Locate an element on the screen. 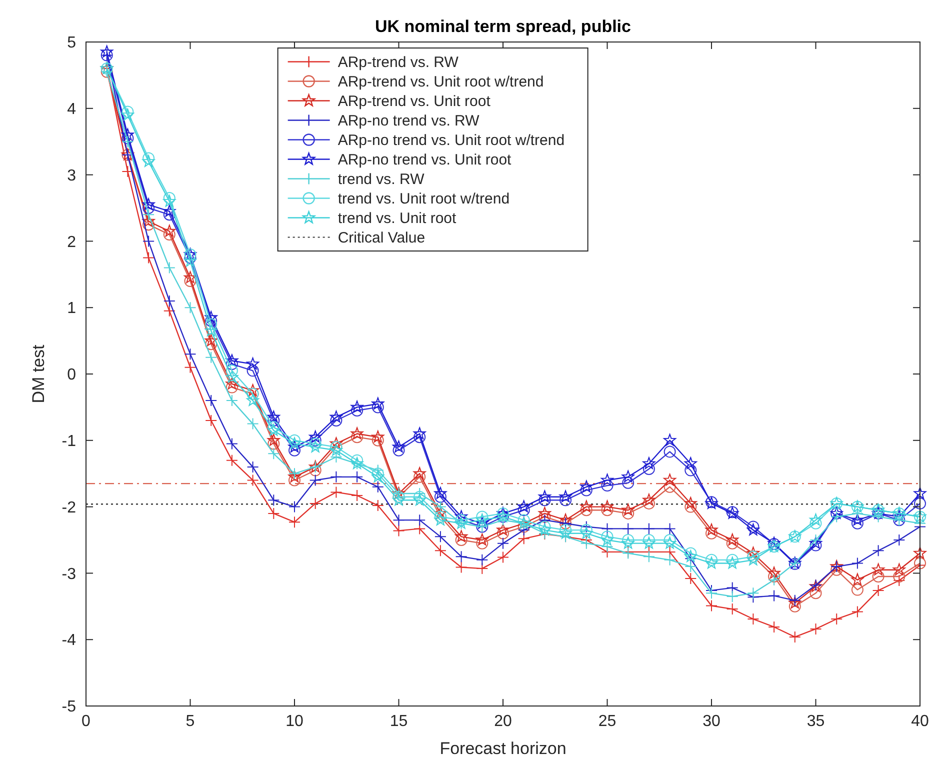  x-tick-label: 25 is located at coordinates (607, 721).